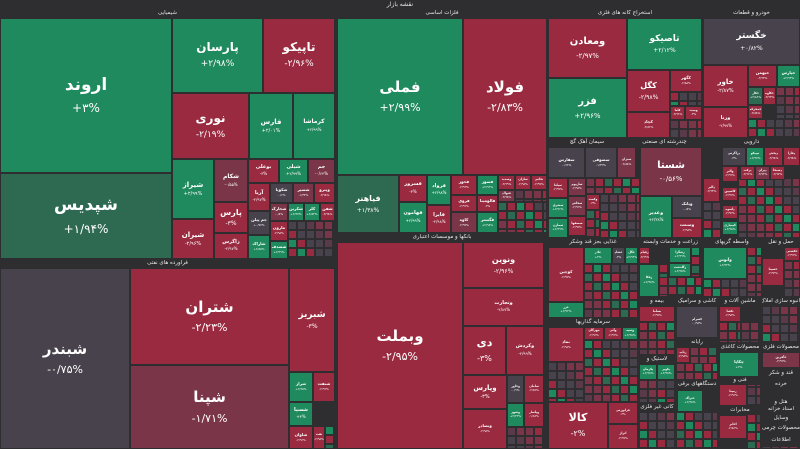  Describe the element at coordinates (725, 86) in the screenshot. I see `stock-tile: خاور -۲/۸۷%` at that location.